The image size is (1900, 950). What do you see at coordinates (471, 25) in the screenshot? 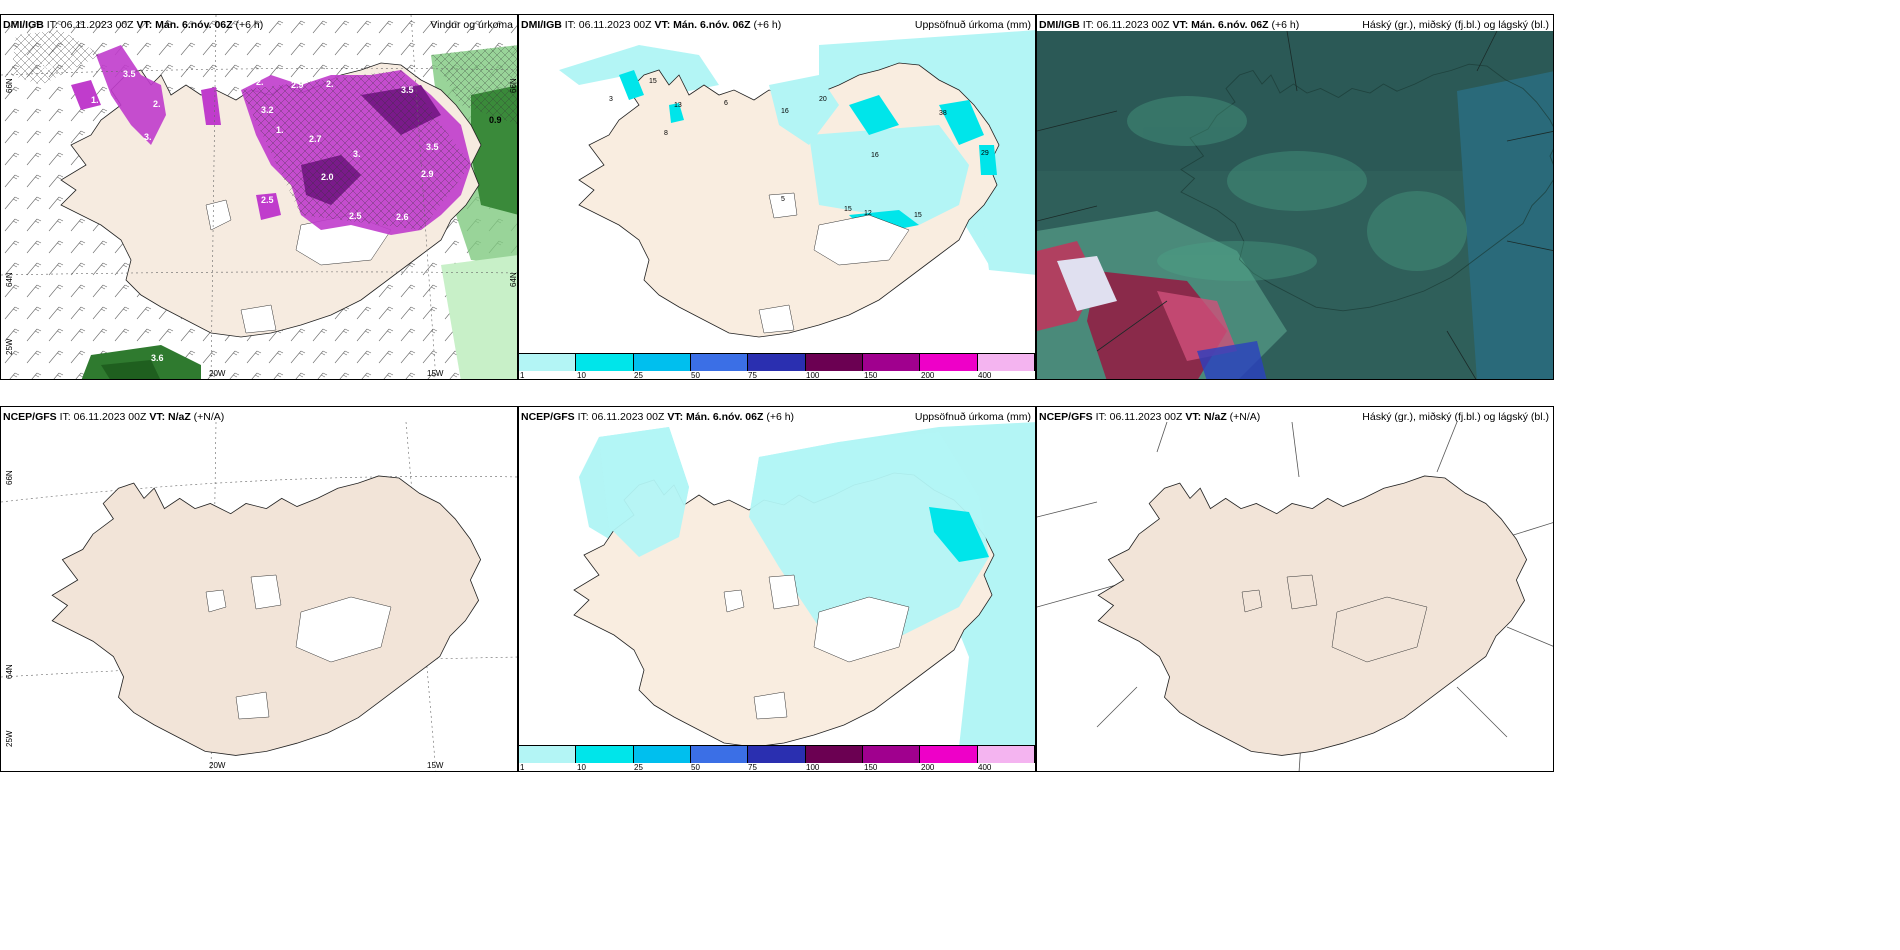
I see `panel-title: Vindur og úrkoma` at bounding box center [471, 25].